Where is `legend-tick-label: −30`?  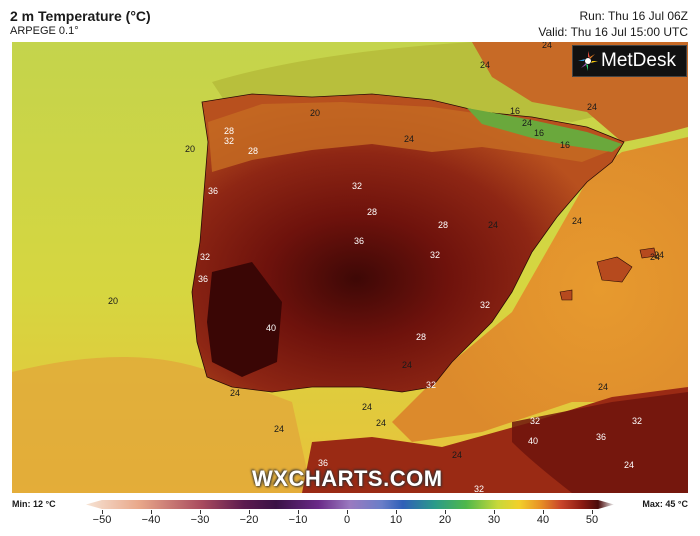 legend-tick-label: −30 is located at coordinates (200, 520).